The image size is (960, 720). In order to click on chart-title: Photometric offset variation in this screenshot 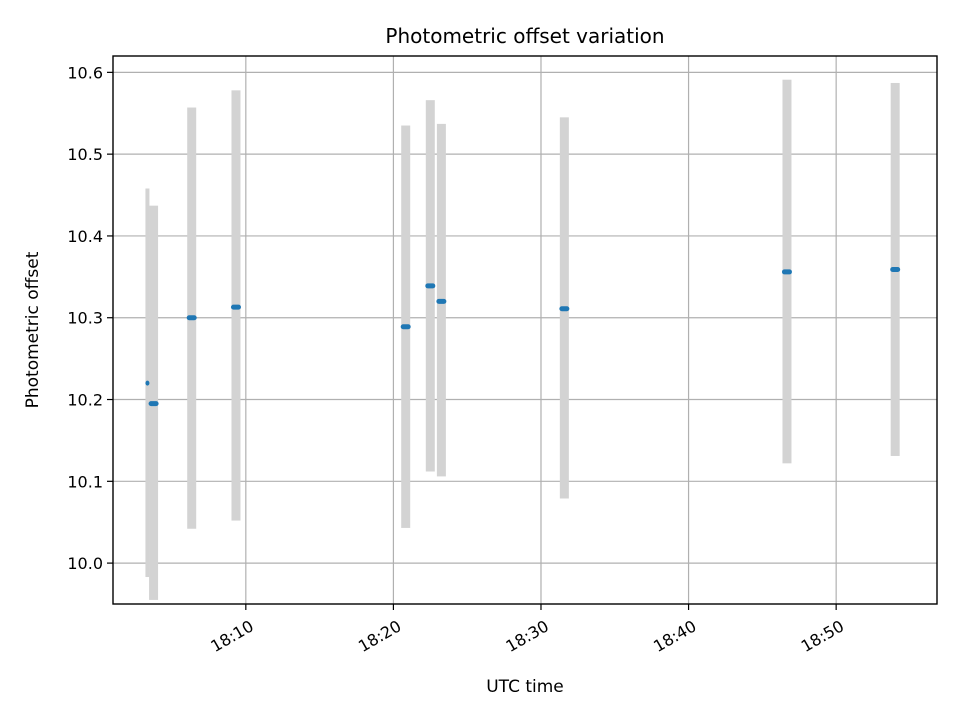, I will do `click(524, 36)`.